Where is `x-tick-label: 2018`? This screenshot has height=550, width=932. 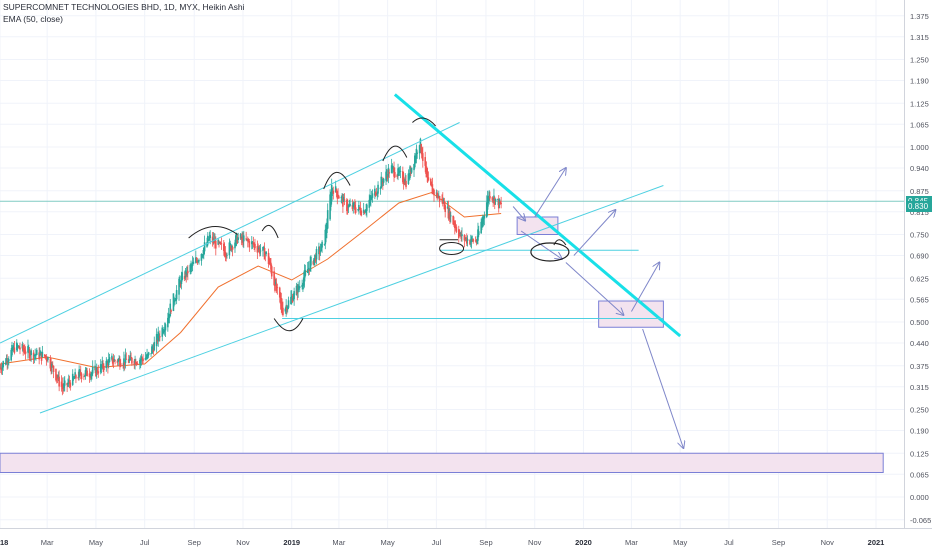
x-tick-label: 2018 is located at coordinates (4, 542).